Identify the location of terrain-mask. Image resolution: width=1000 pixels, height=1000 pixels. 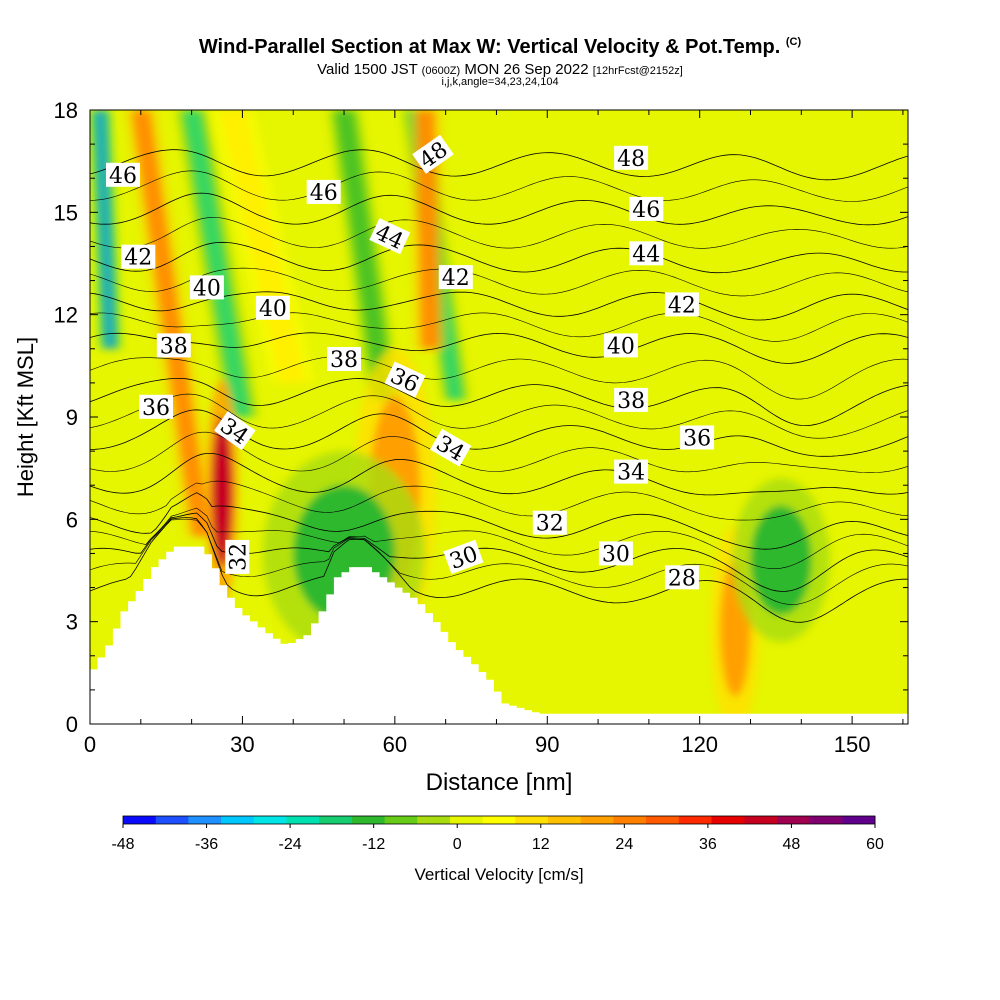
(499, 635).